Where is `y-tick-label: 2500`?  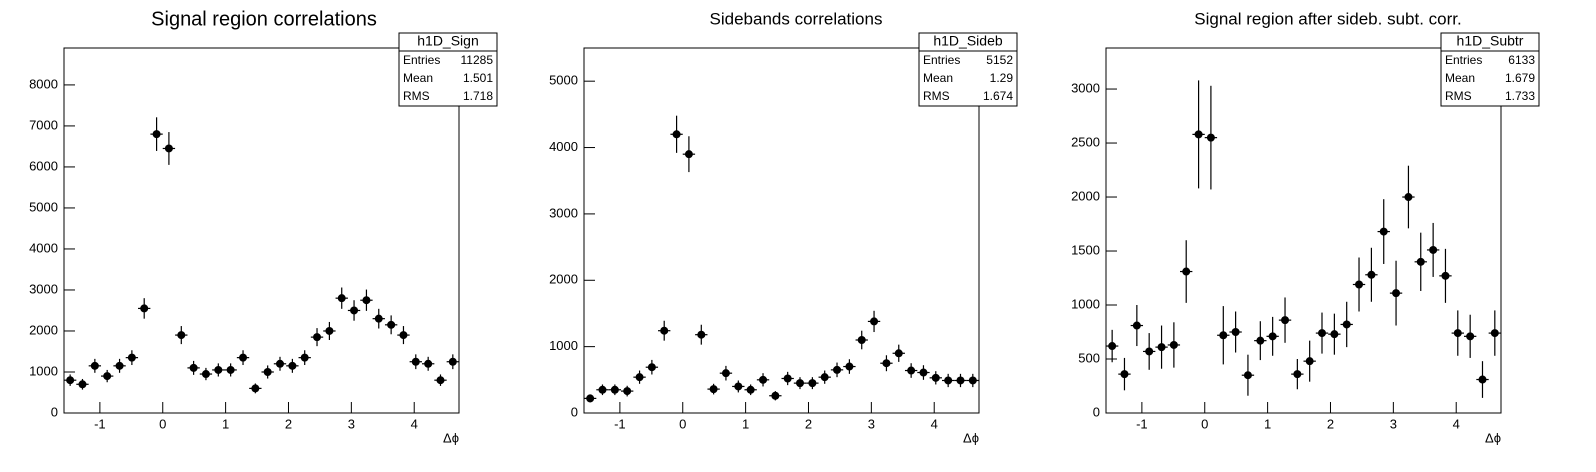
y-tick-label: 2500 is located at coordinates (1085, 141).